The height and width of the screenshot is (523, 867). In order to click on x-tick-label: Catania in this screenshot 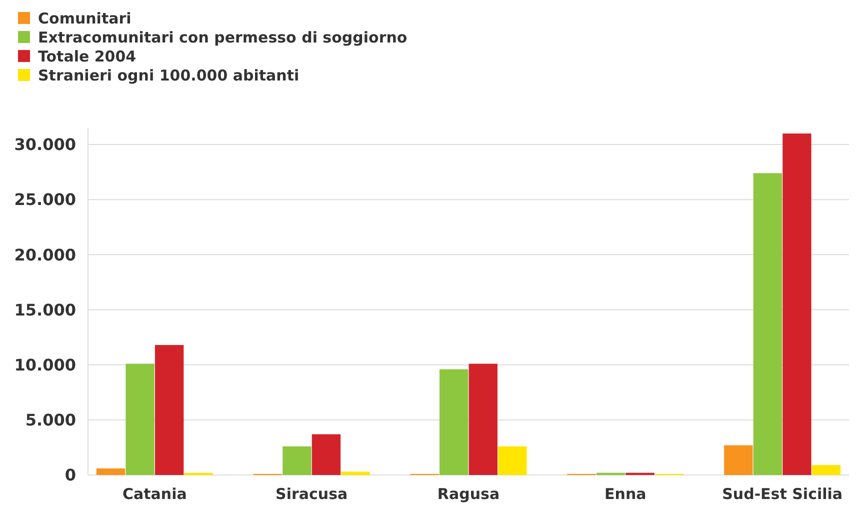, I will do `click(154, 494)`.